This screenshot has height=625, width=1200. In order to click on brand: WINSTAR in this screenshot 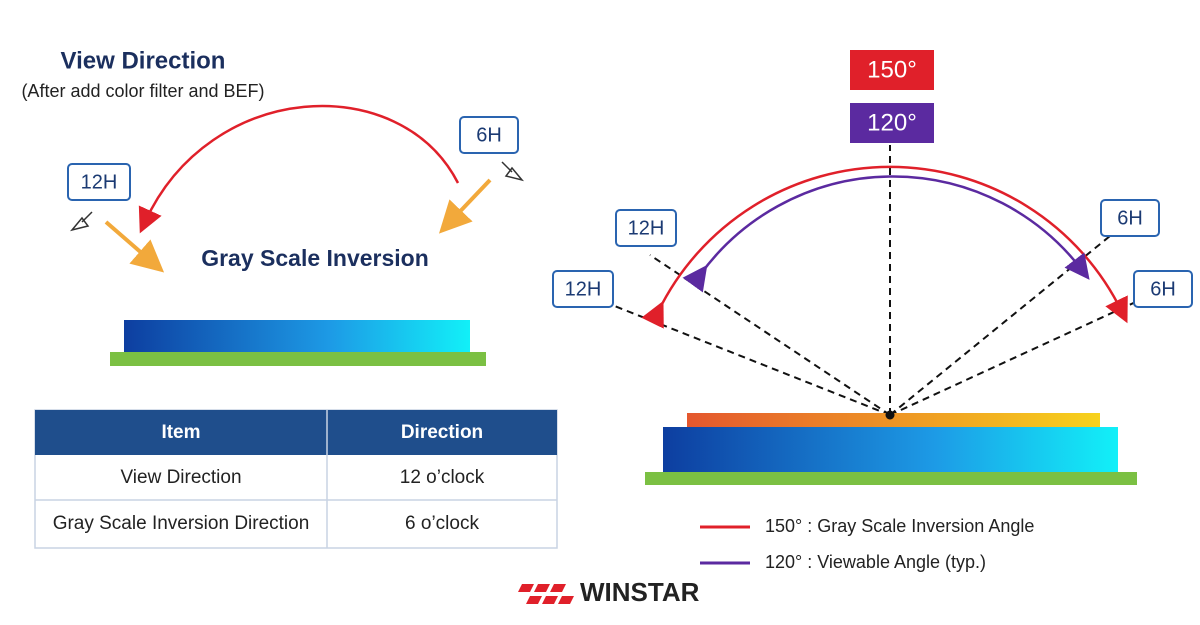, I will do `click(640, 592)`.